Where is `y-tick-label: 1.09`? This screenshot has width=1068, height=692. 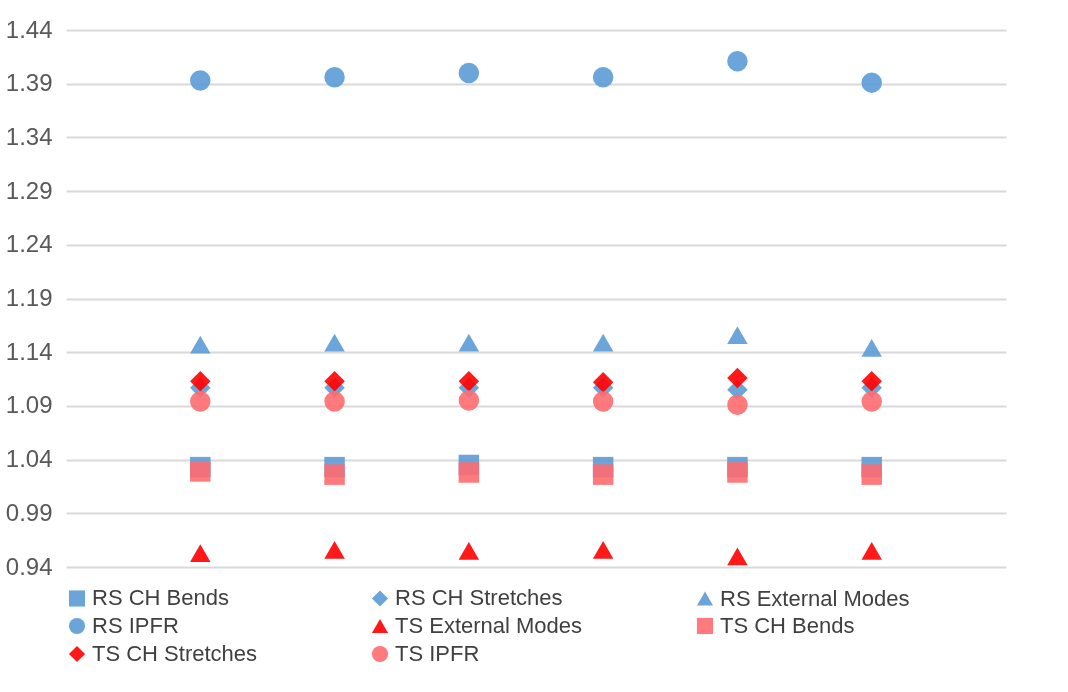 y-tick-label: 1.09 is located at coordinates (29, 405).